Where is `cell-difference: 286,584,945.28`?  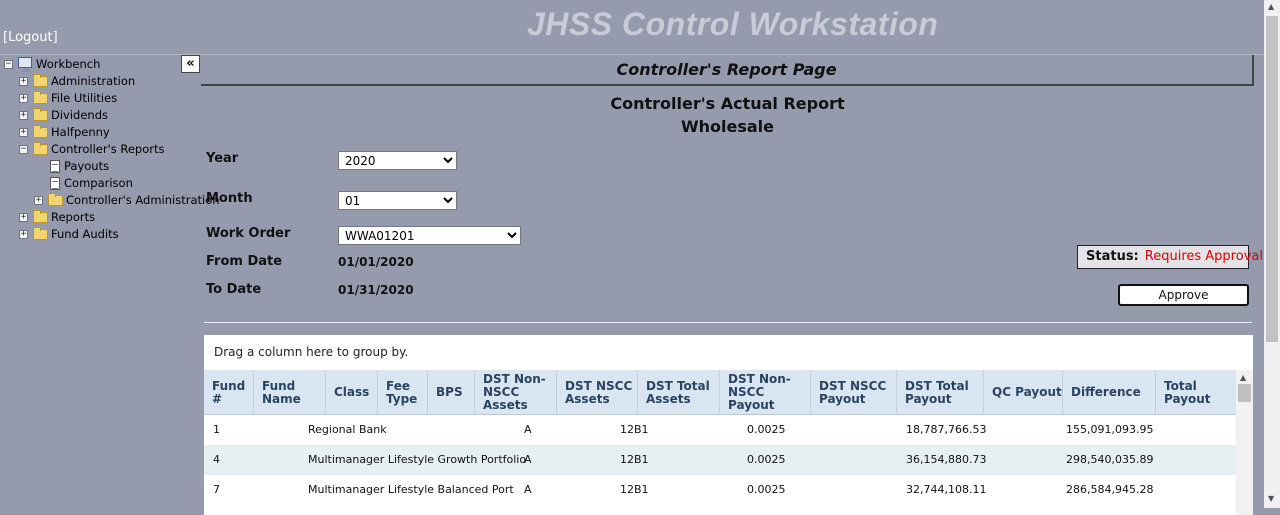
cell-difference: 286,584,945.28 is located at coordinates (1110, 489).